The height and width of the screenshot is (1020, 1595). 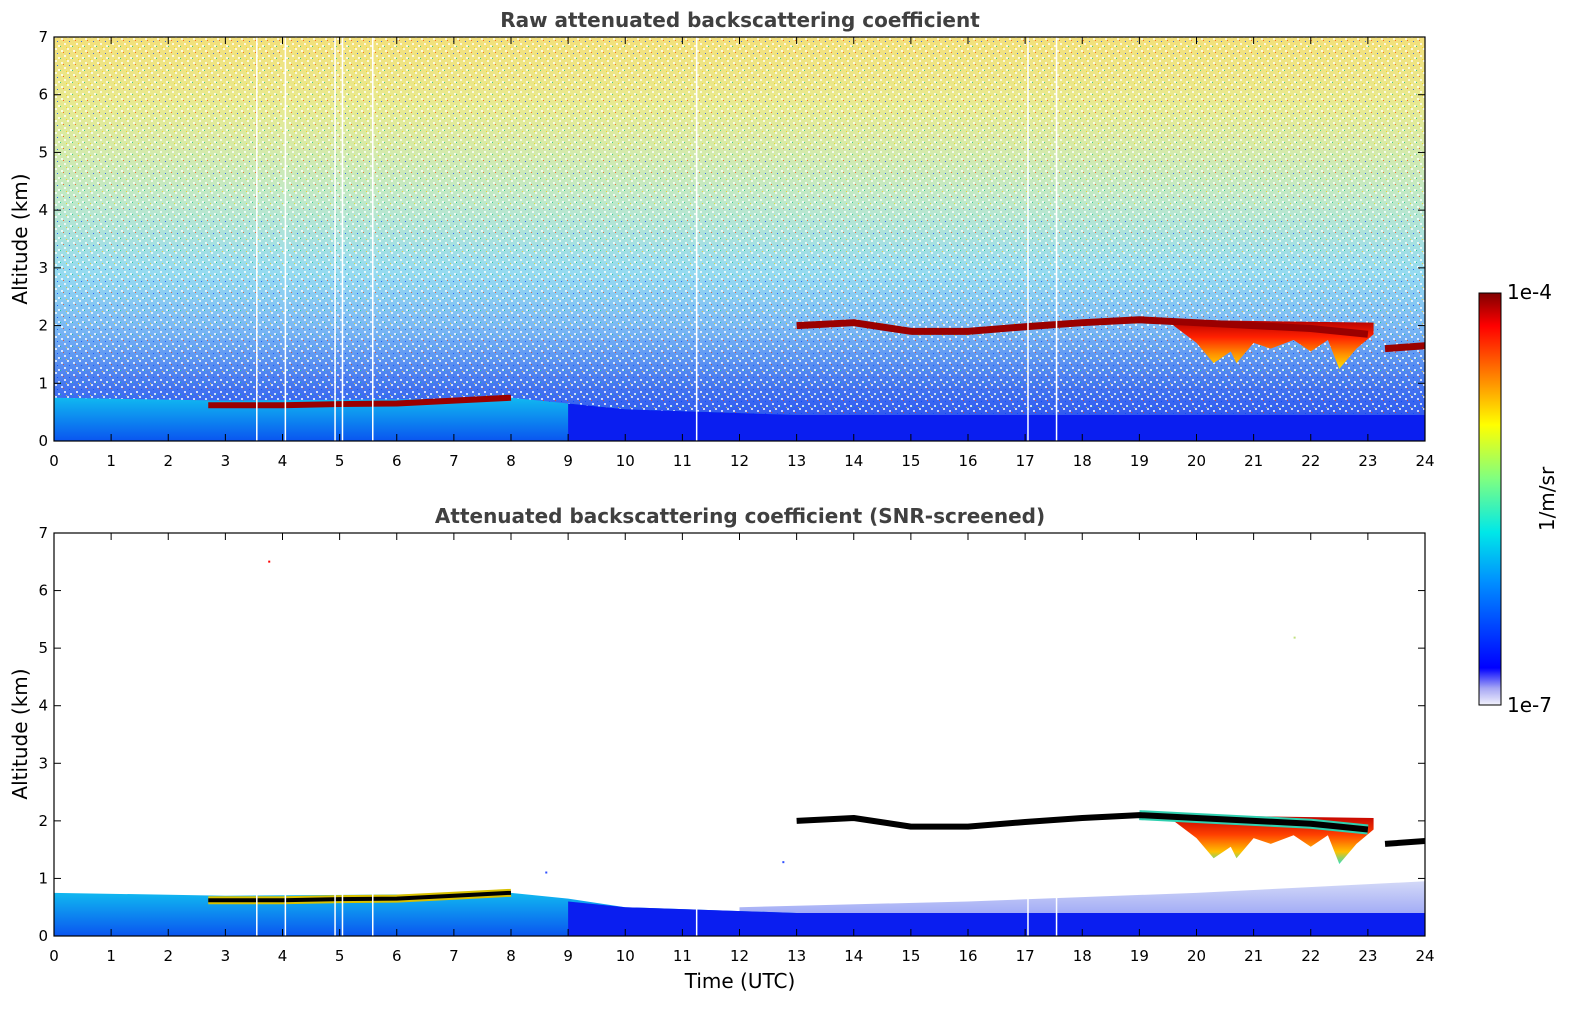 What do you see at coordinates (1547, 498) in the screenshot?
I see `colorbar-unit-label: 1/m/sr` at bounding box center [1547, 498].